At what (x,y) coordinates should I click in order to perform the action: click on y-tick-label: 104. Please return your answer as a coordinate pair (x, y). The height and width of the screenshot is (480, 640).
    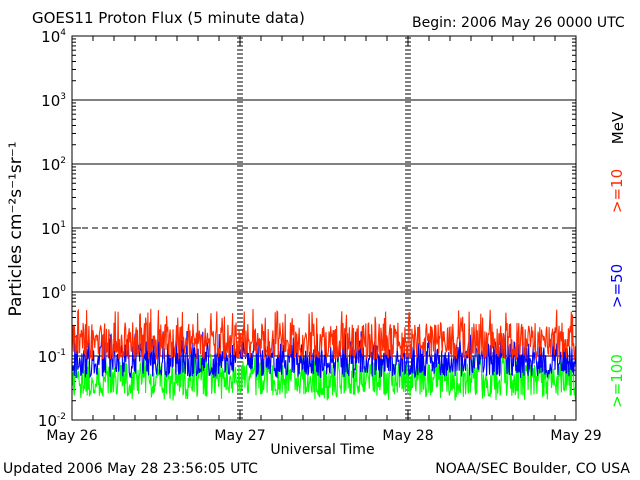
    Looking at the image, I should click on (53, 37).